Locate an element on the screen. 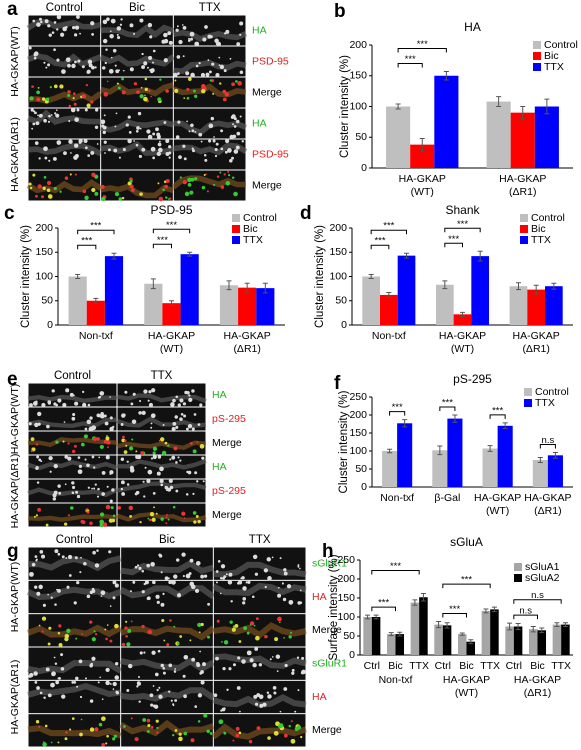 Image resolution: width=581 pixels, height=750 pixels. y-tick-label: 150 is located at coordinates (338, 252).